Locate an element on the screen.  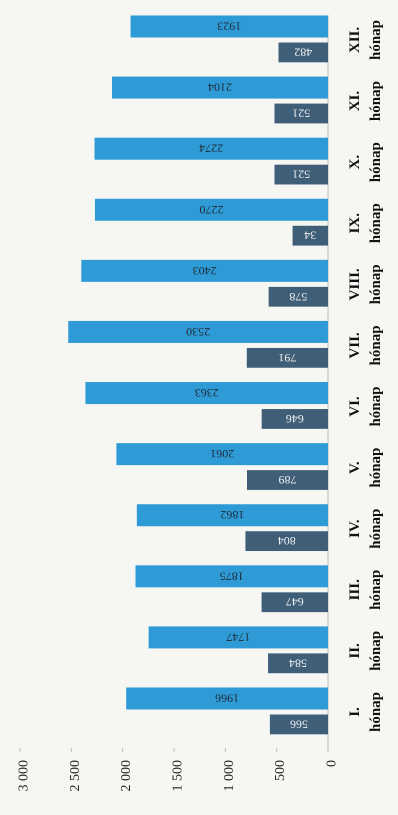
data-label-series-1: 566 is located at coordinates (299, 724).